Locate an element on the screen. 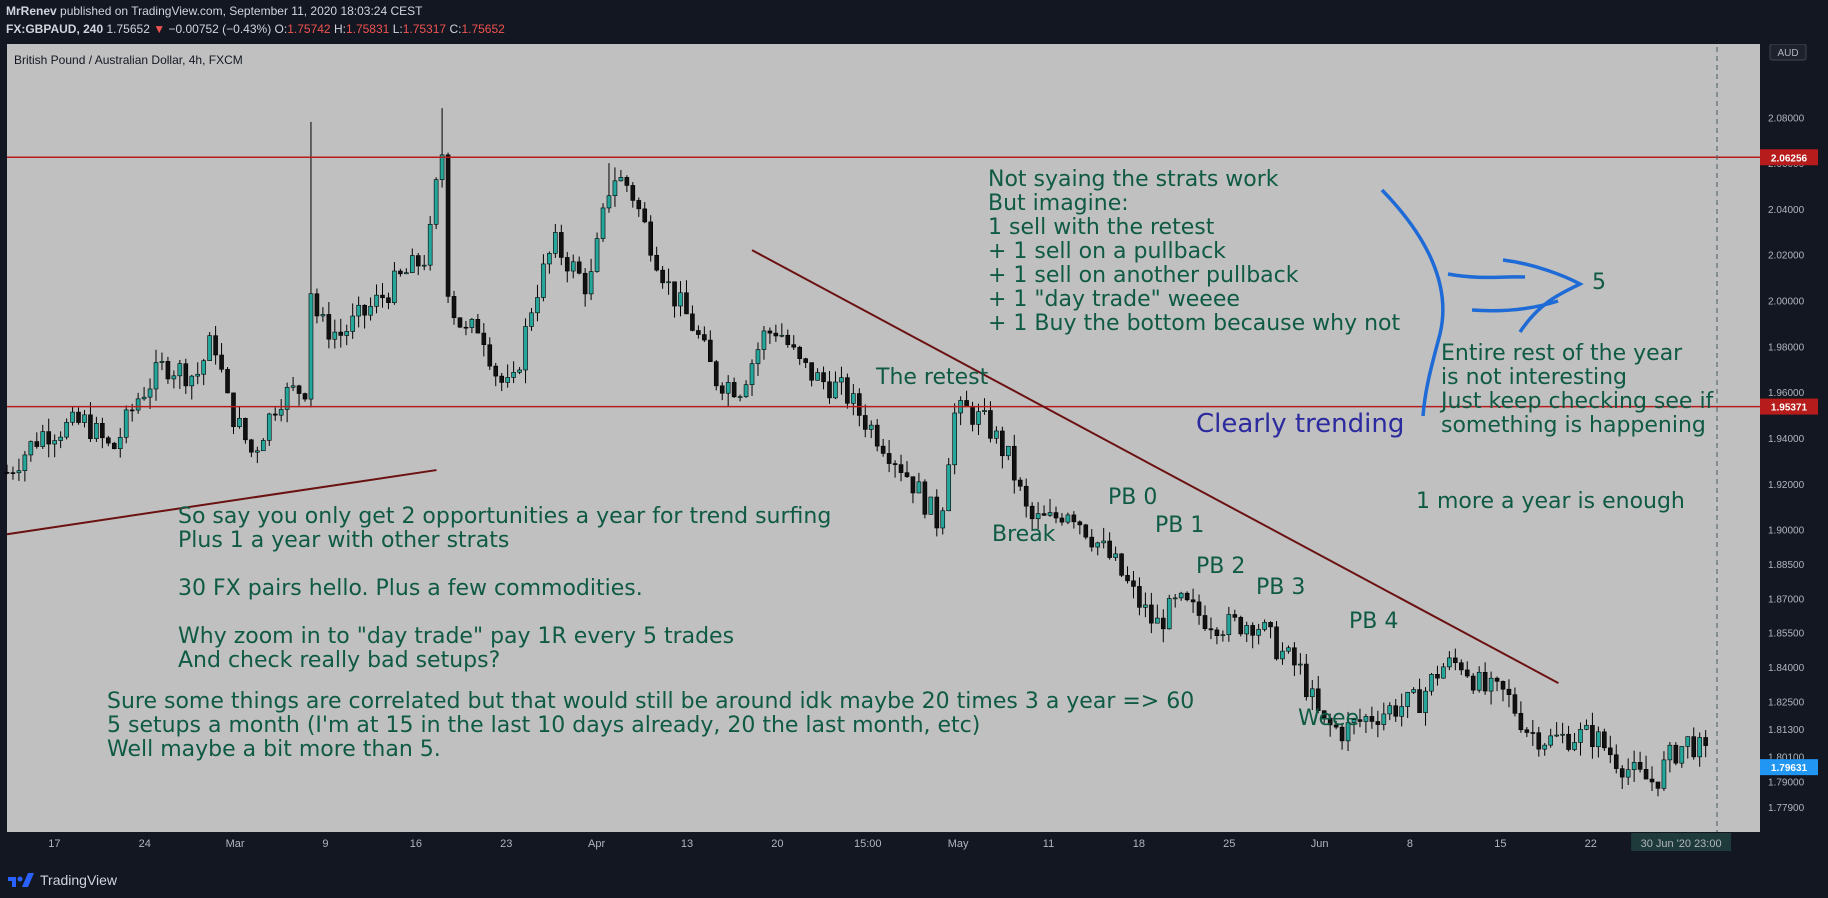  author-name: MrRenev is located at coordinates (31, 11).